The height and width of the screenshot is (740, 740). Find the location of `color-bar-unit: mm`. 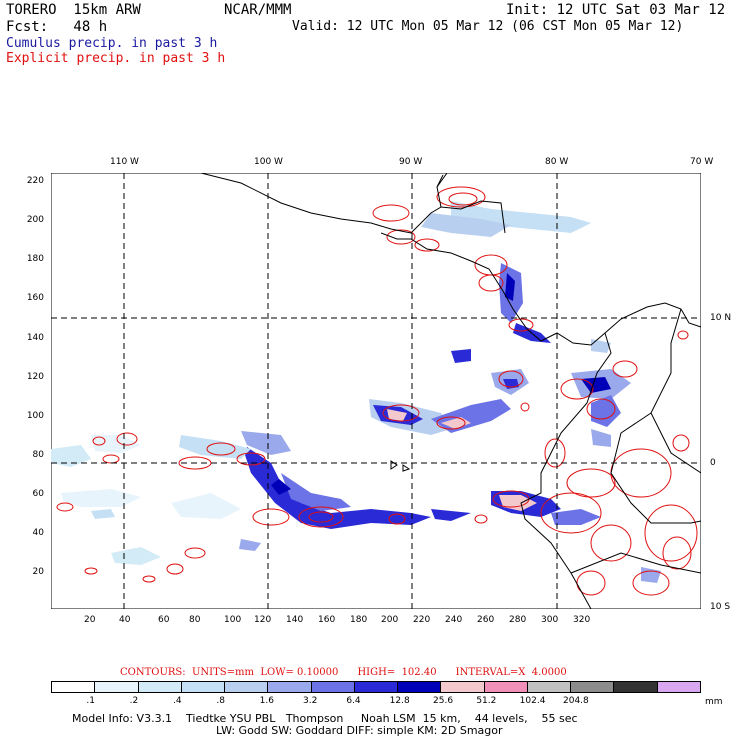

color-bar-unit: mm is located at coordinates (714, 702).